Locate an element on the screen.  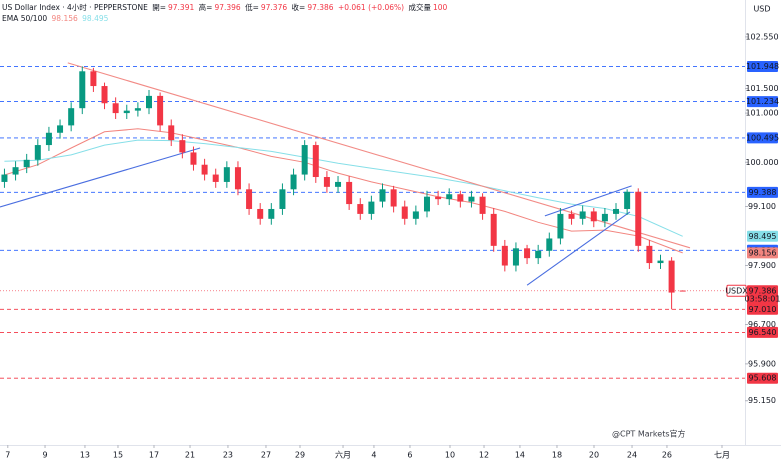
x-tick-label: 10 is located at coordinates (450, 455).